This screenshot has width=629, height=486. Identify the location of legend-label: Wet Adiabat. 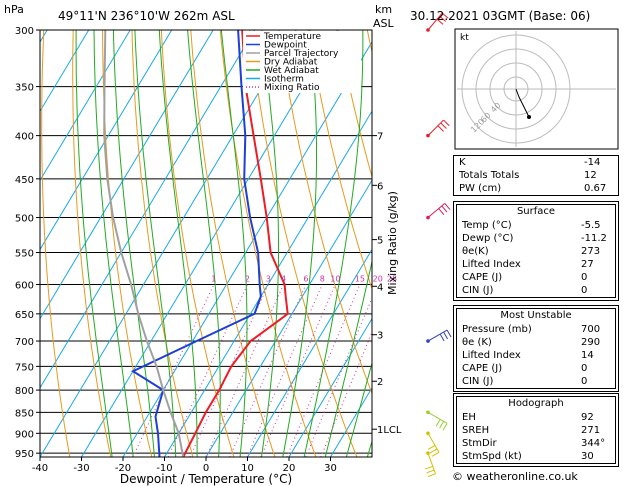
(291, 71).